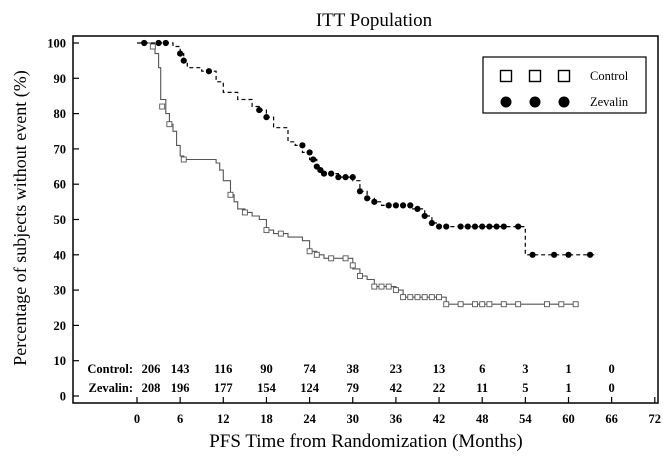 This screenshot has width=663, height=457. What do you see at coordinates (223, 388) in the screenshot?
I see `at-risk-value: 177` at bounding box center [223, 388].